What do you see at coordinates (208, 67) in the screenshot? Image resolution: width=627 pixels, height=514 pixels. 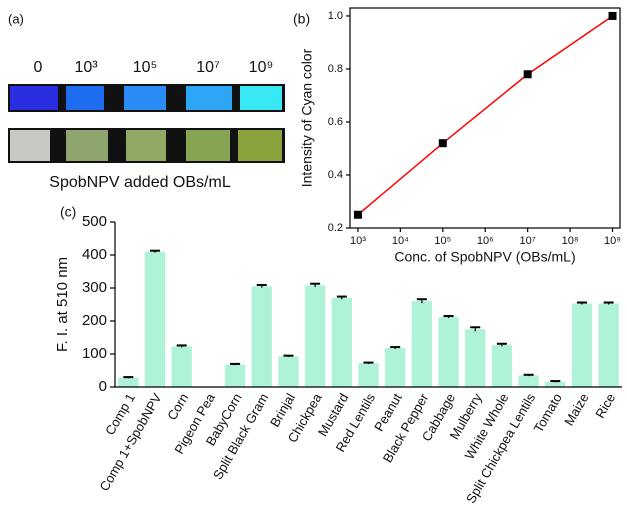 I see `concentration-label: 10⁷` at bounding box center [208, 67].